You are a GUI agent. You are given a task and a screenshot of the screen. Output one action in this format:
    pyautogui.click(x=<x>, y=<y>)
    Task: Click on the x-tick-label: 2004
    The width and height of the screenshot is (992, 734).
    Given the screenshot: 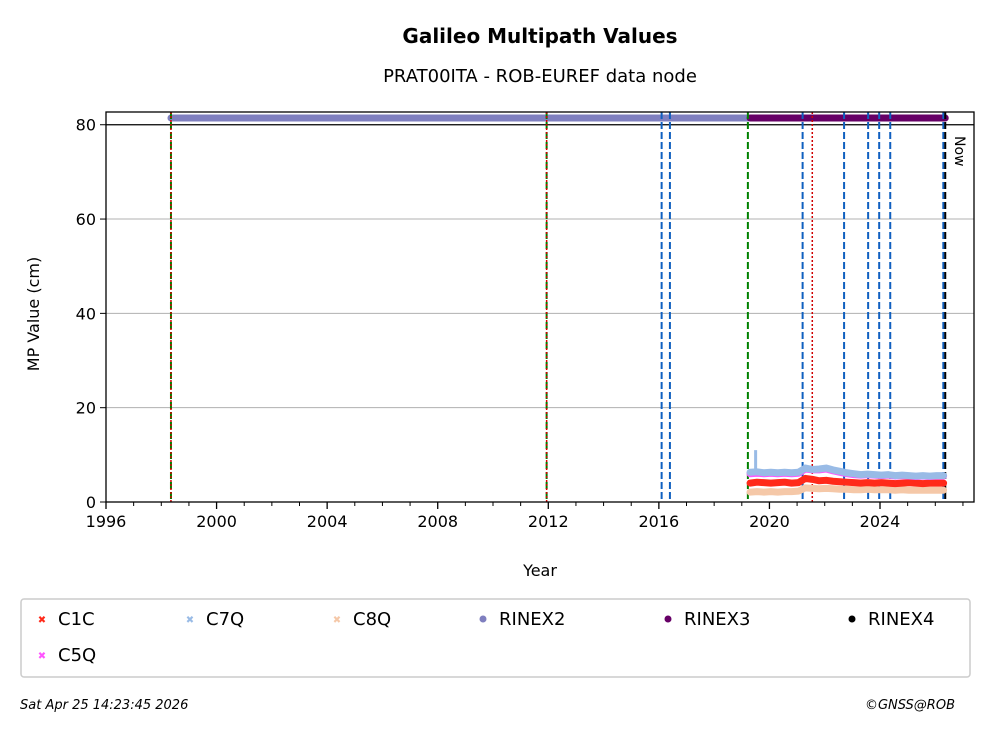 What is the action you would take?
    pyautogui.click(x=327, y=521)
    